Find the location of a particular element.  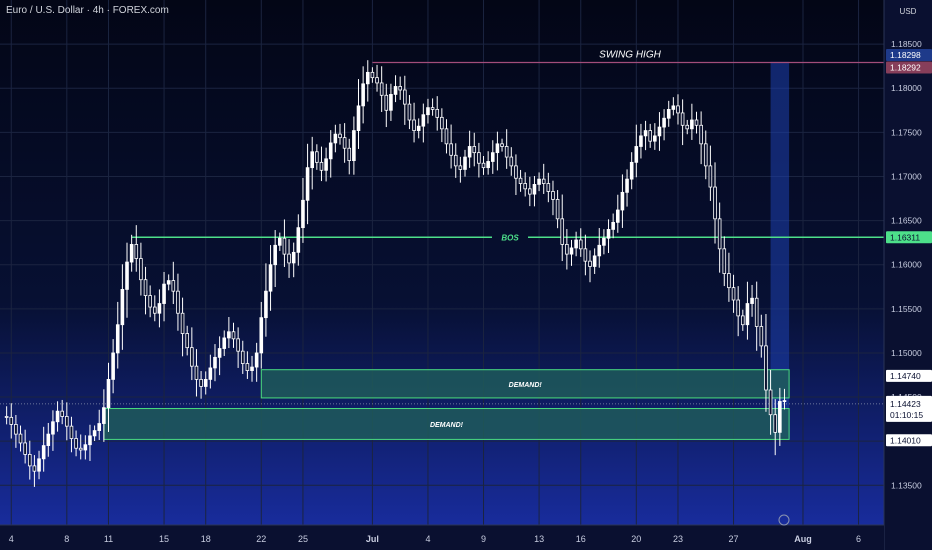

time-tick-label: 9 is located at coordinates (483, 539).